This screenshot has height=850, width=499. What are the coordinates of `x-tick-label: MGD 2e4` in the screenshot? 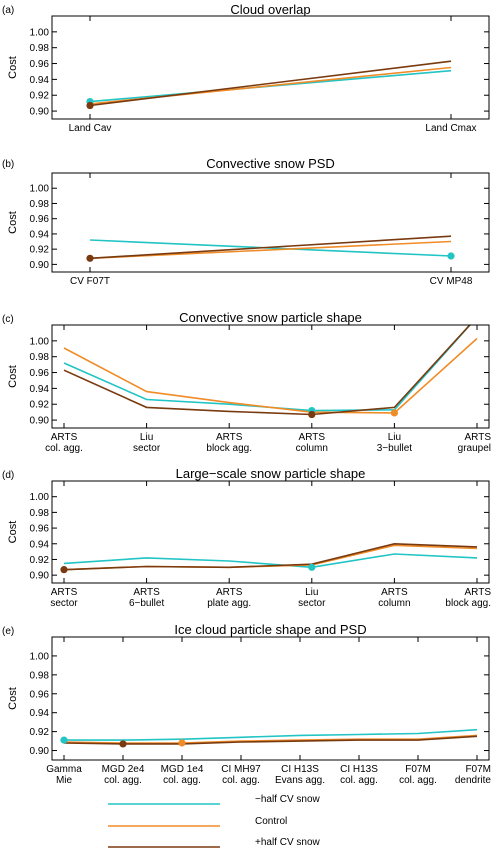 It's located at (123, 769).